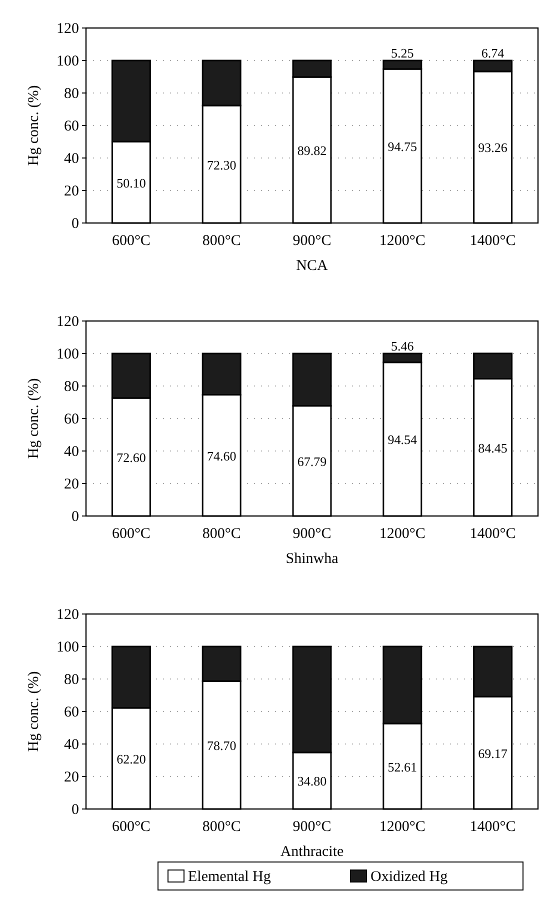  Describe the element at coordinates (403, 440) in the screenshot. I see `data-label: 94.54` at that location.